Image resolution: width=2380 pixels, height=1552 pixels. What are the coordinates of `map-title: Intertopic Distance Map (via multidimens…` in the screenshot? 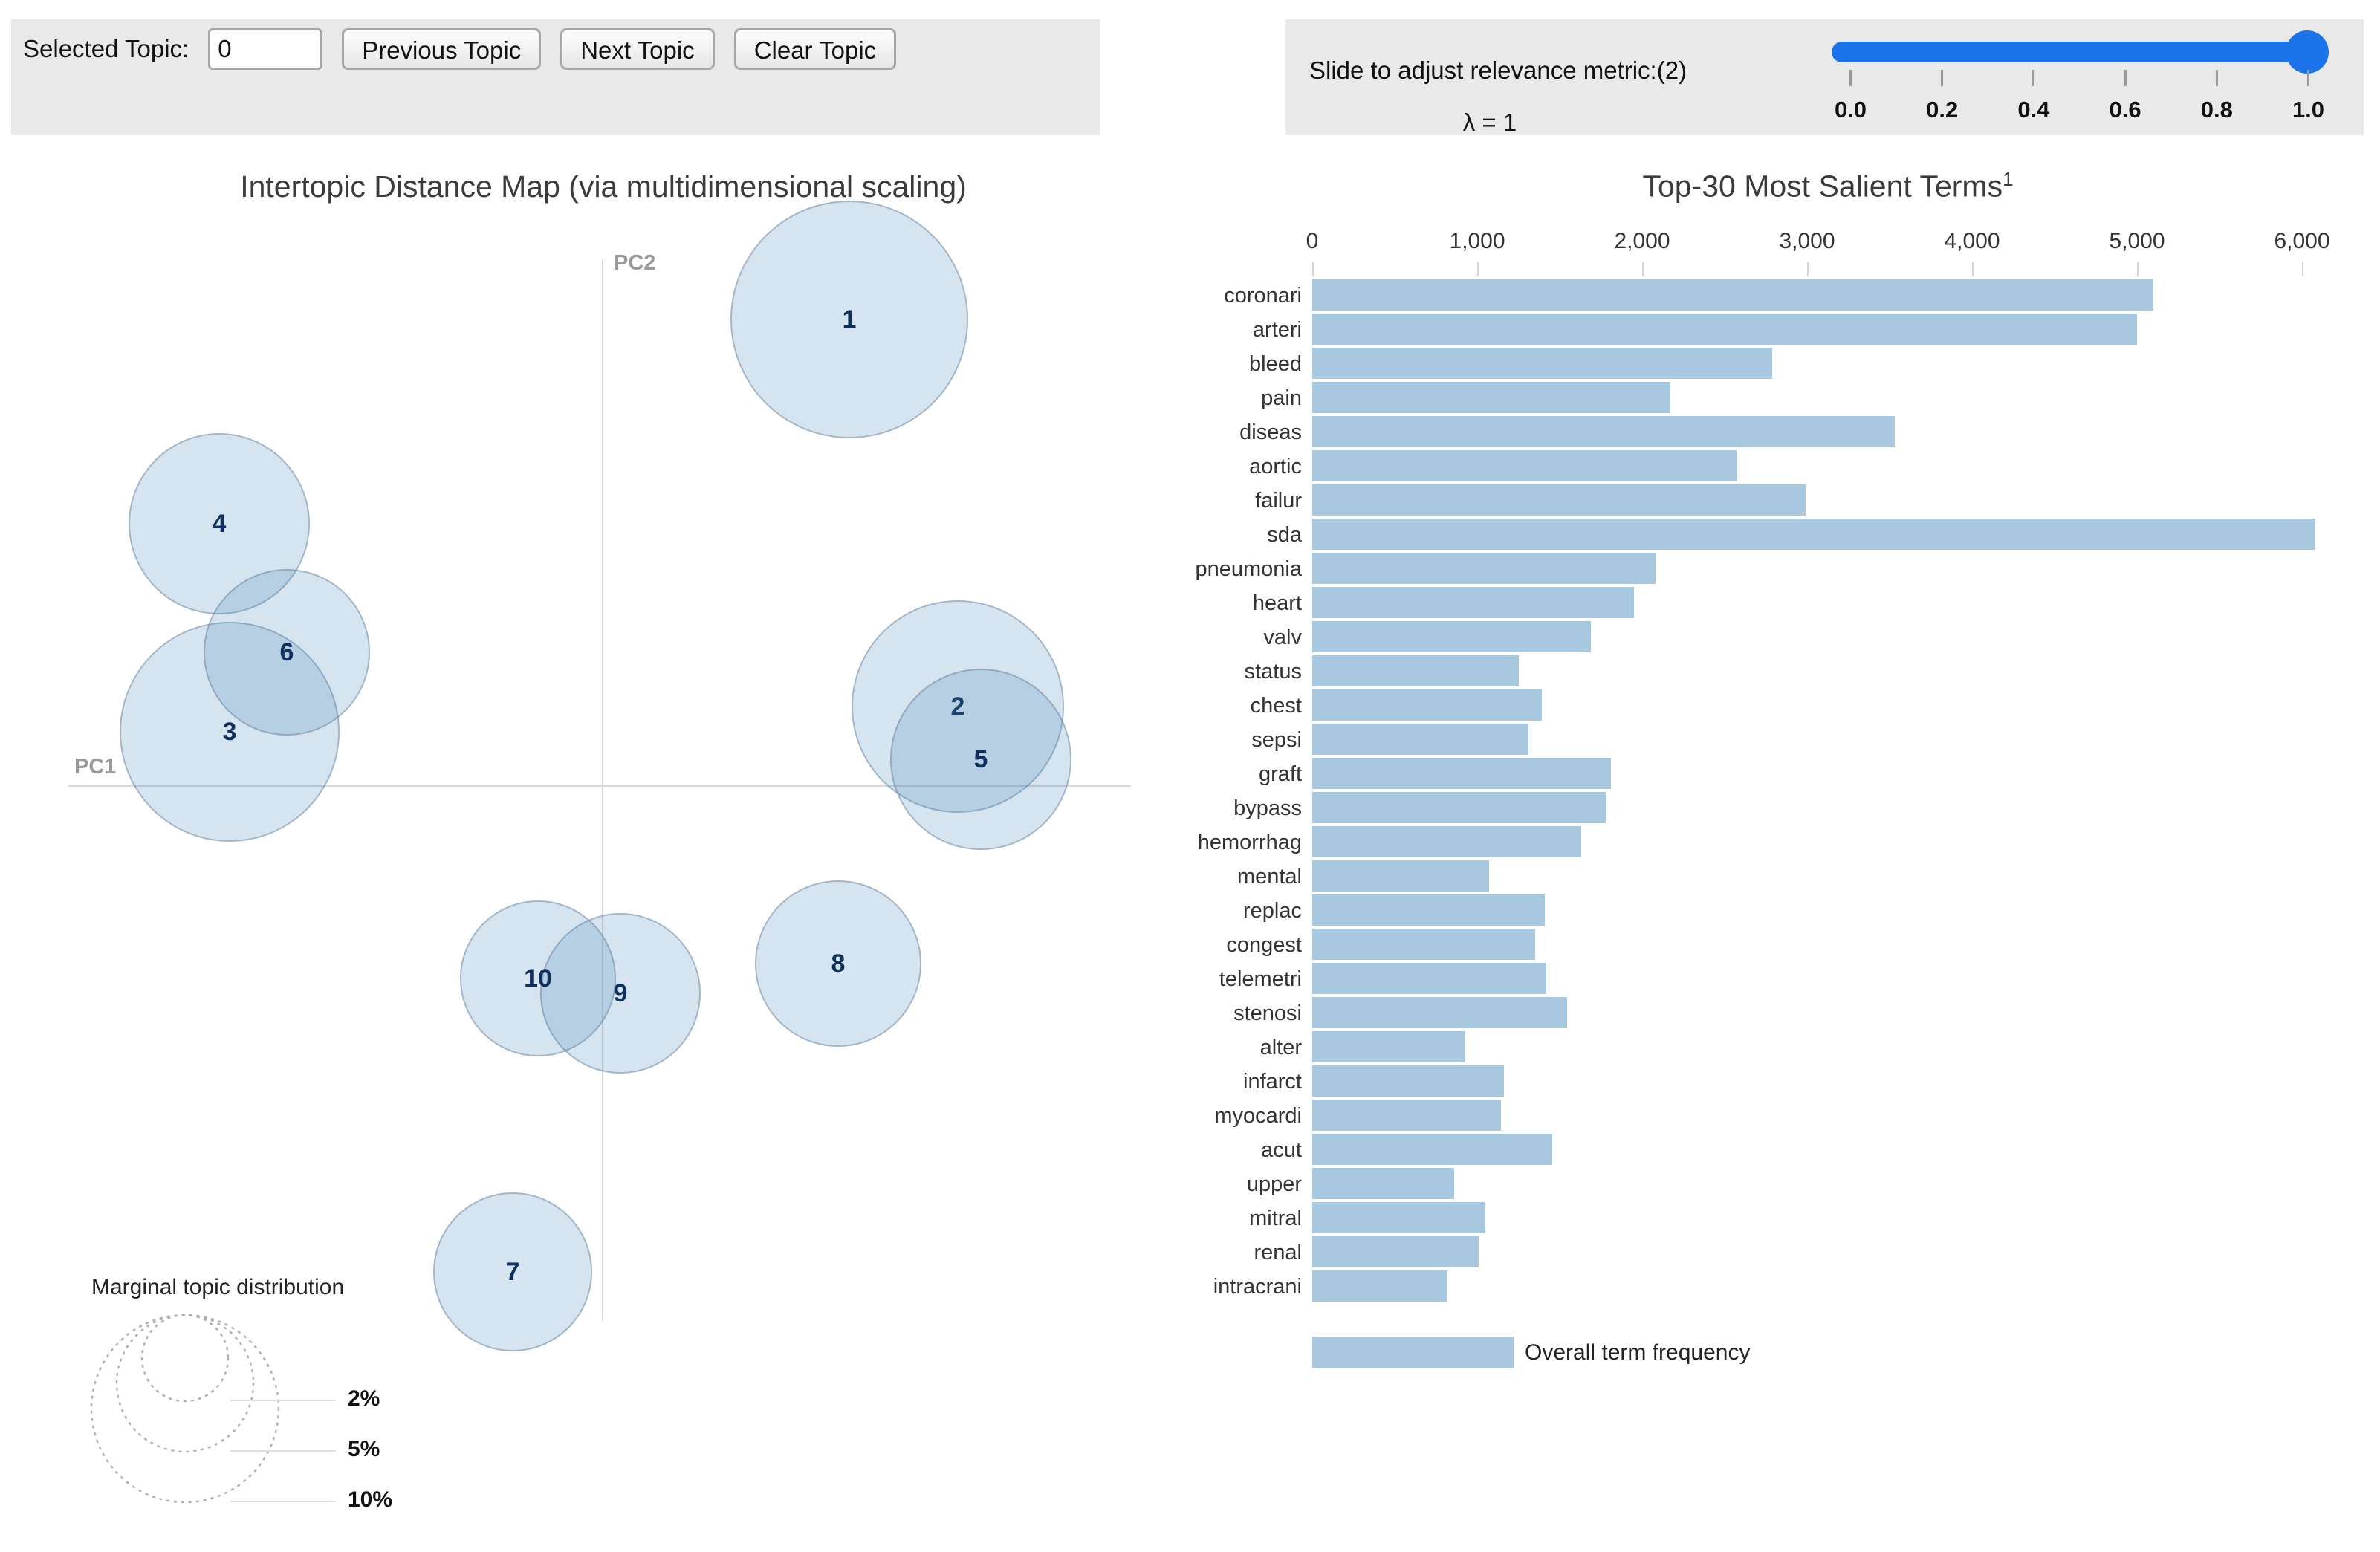 It's located at (603, 187).